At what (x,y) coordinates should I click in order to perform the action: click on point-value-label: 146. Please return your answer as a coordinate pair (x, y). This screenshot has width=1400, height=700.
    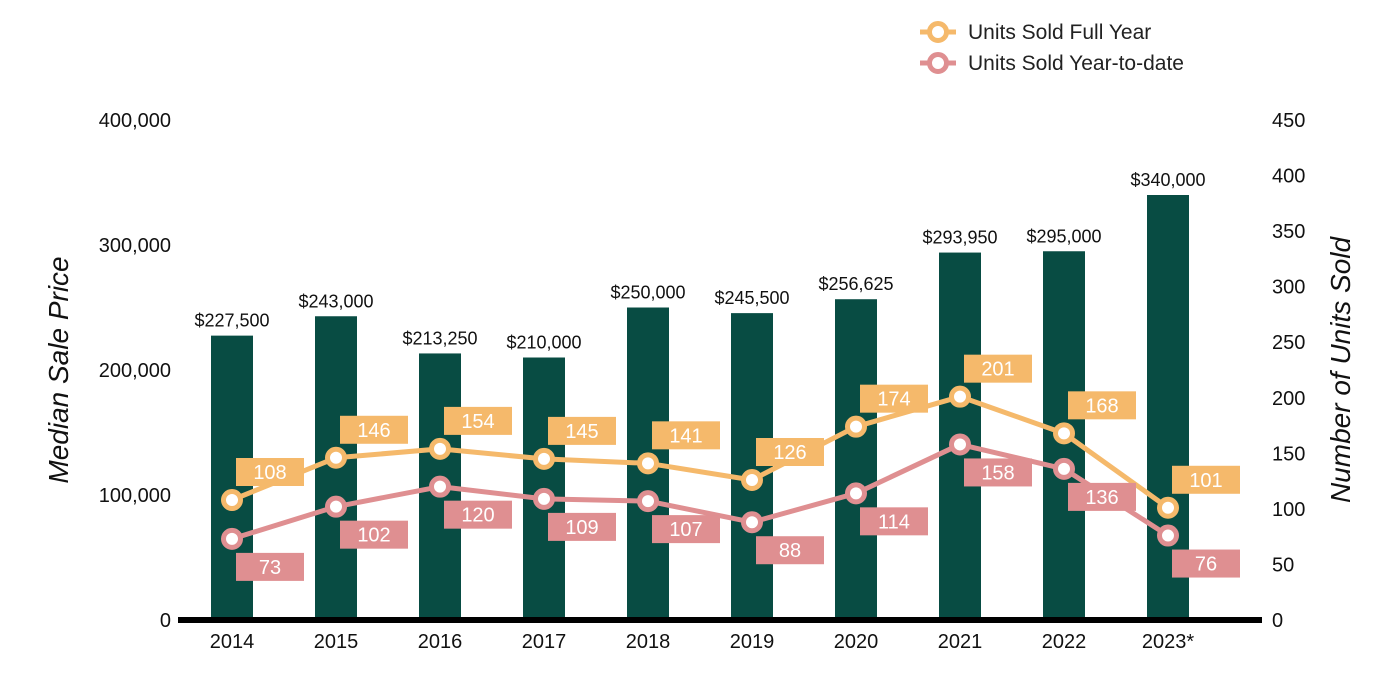
    Looking at the image, I should click on (373, 431).